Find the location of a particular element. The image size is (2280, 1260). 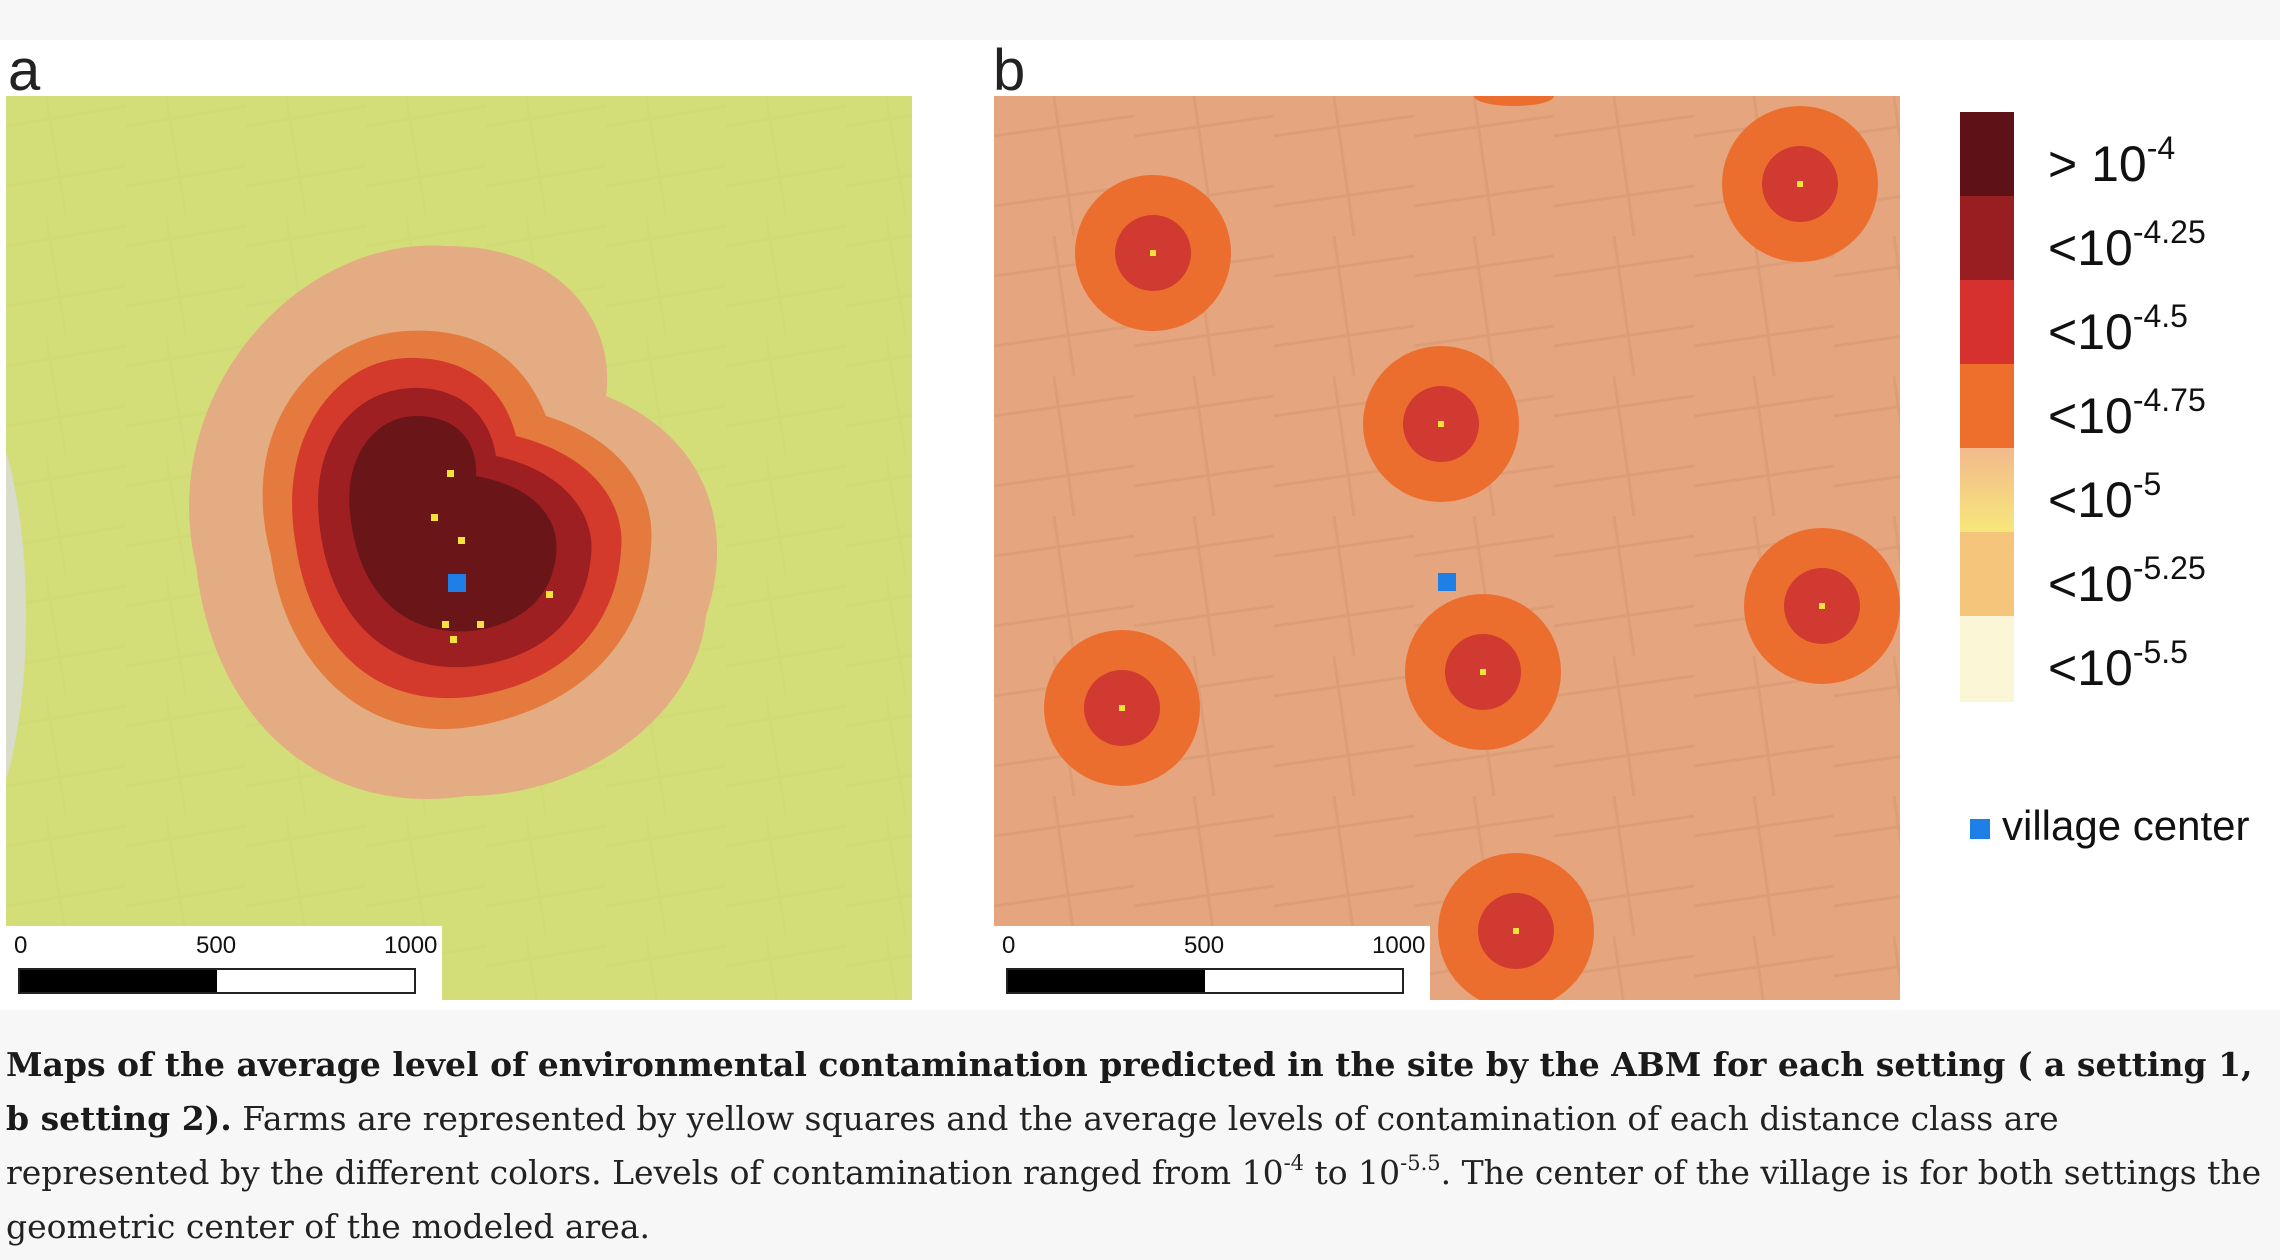

legend-label-3: <10-4.5 is located at coordinates (2118, 329).